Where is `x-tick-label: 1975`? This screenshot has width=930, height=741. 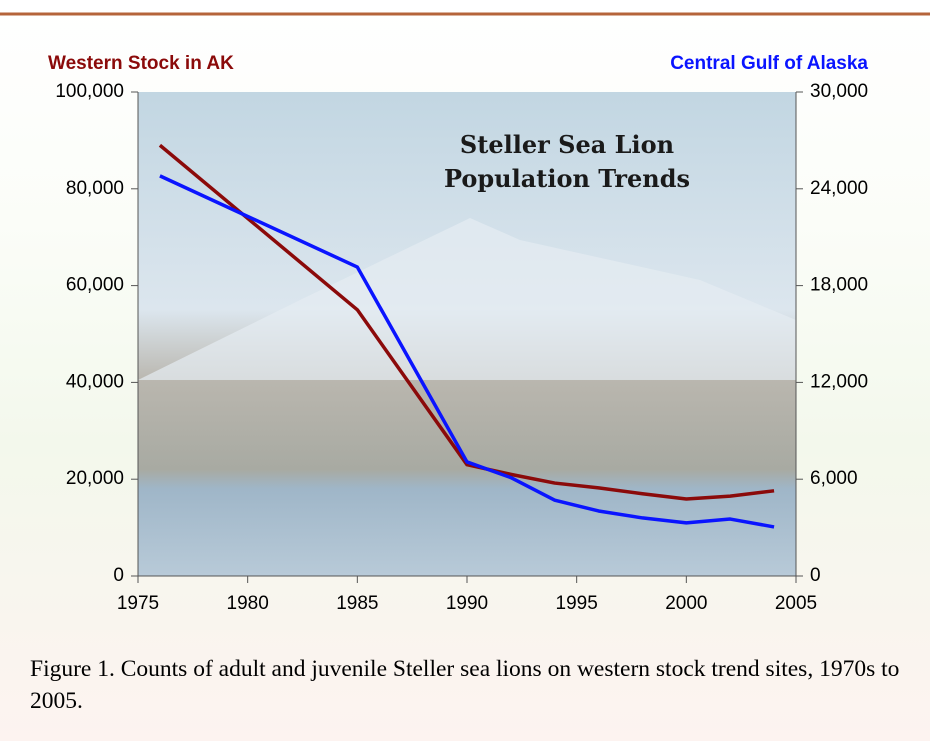
x-tick-label: 1975 is located at coordinates (138, 603).